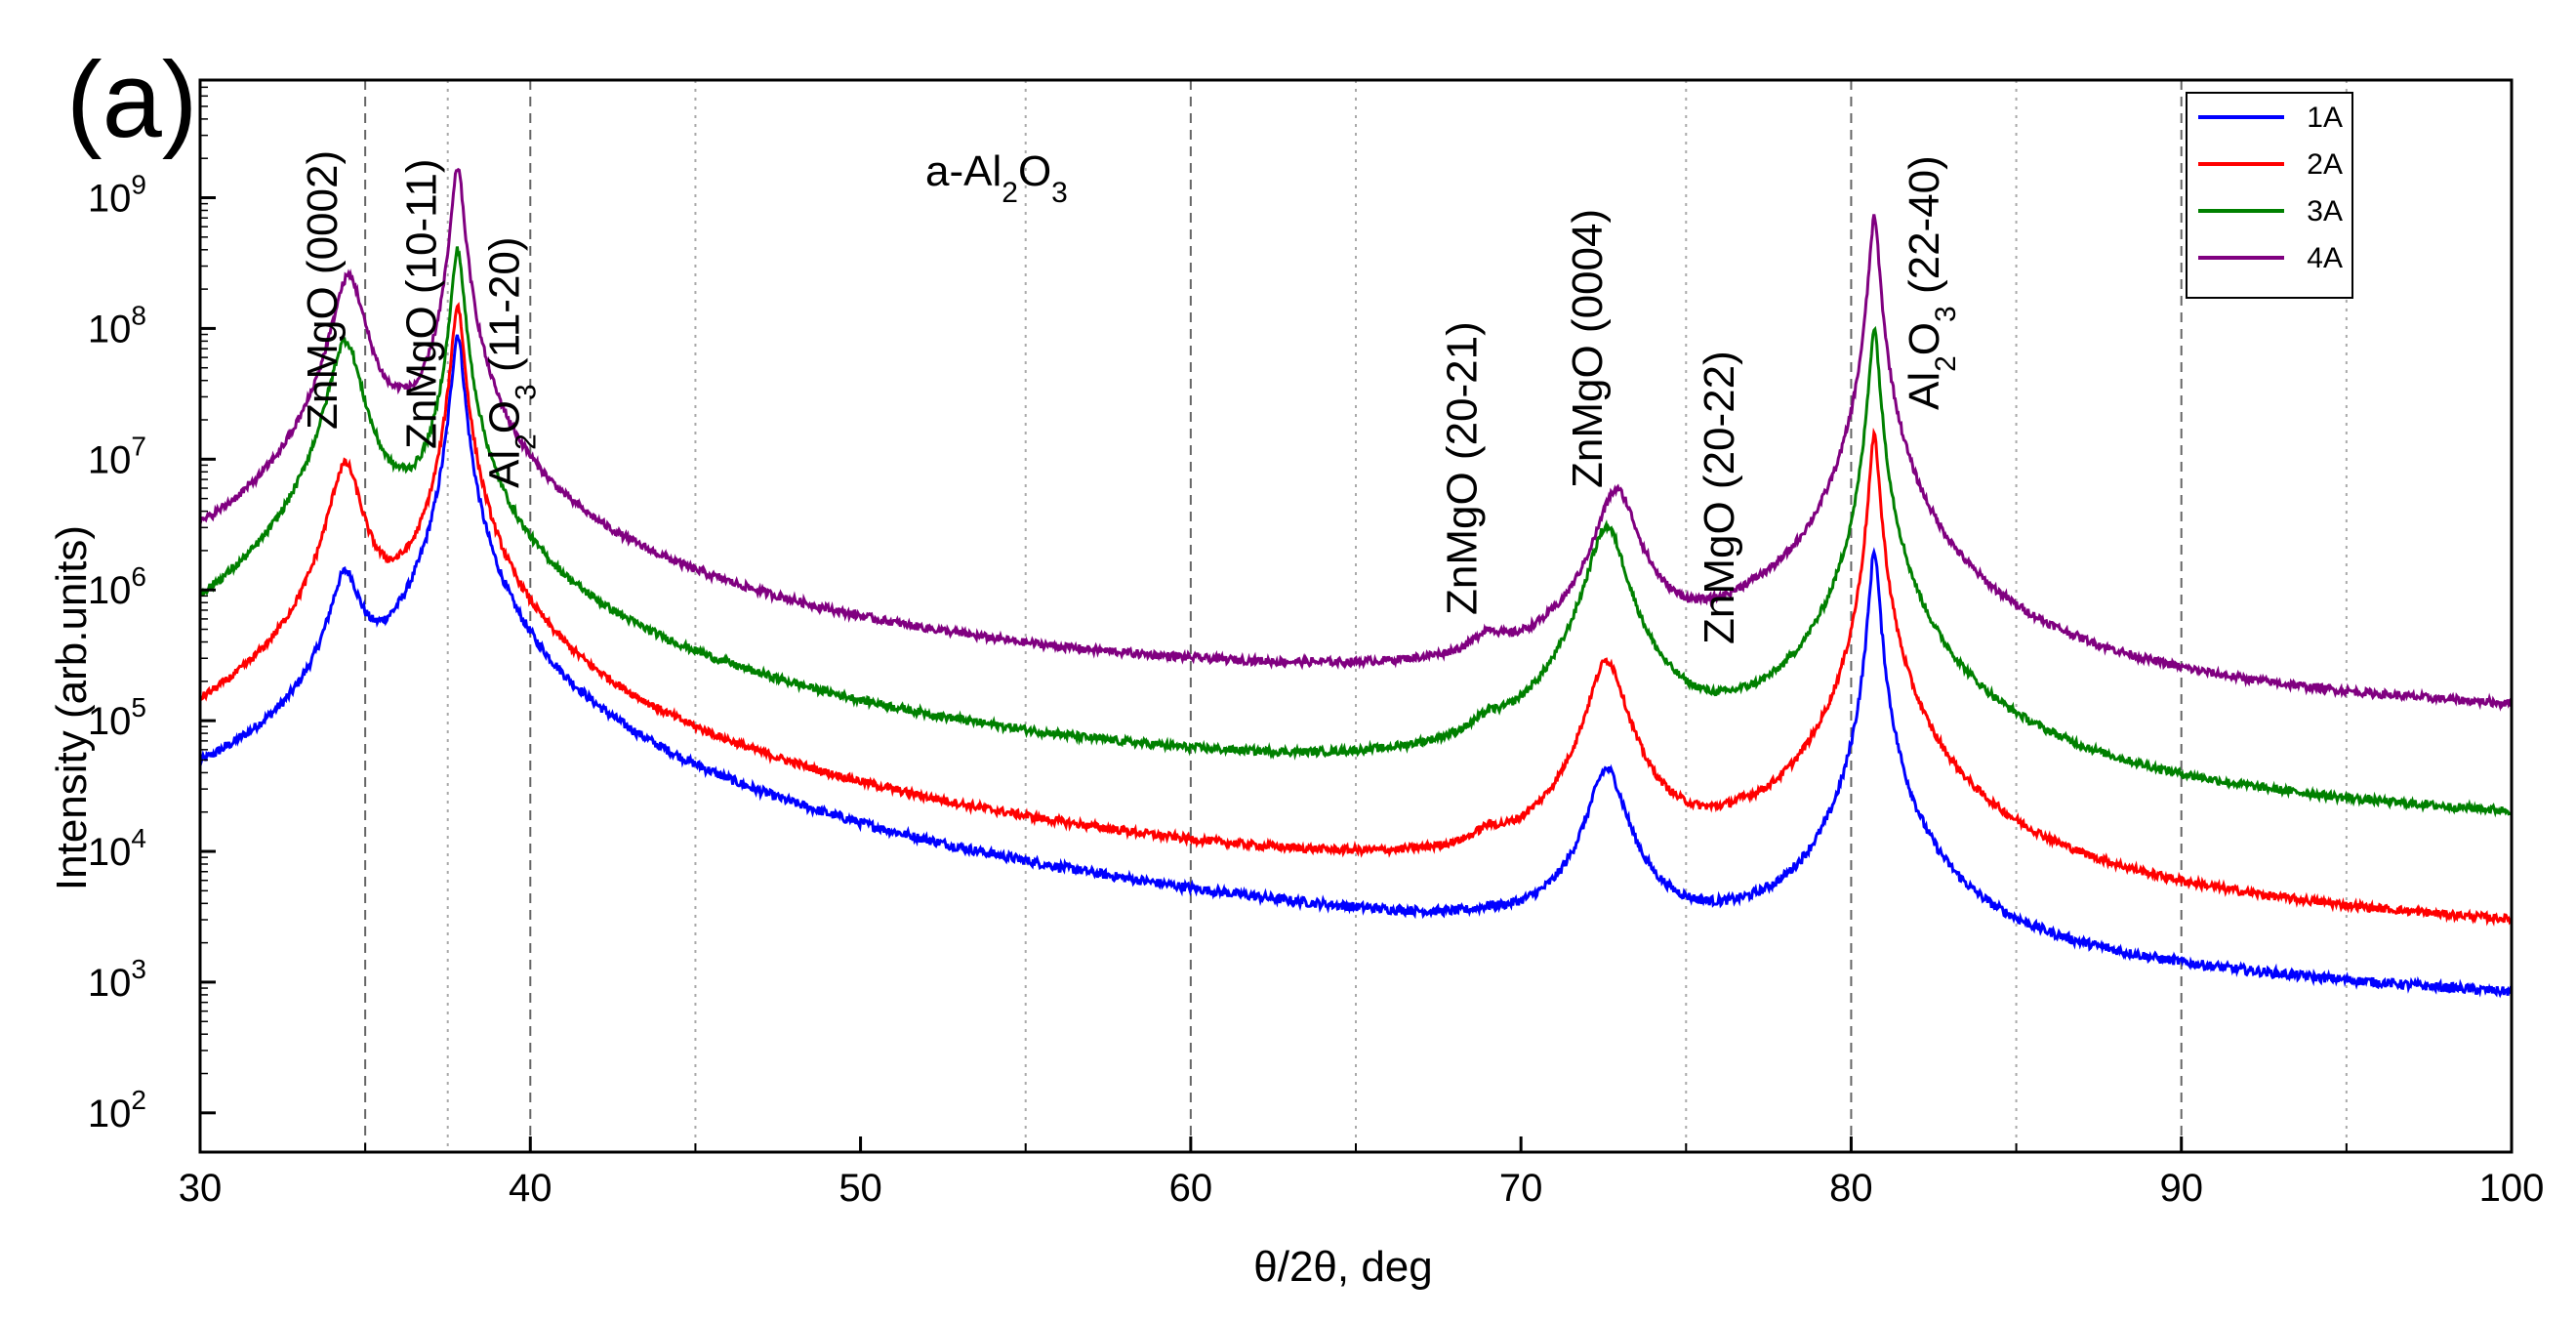 Image resolution: width=2576 pixels, height=1321 pixels. I want to click on peak-label: ZnMgO (10-11), so click(422, 304).